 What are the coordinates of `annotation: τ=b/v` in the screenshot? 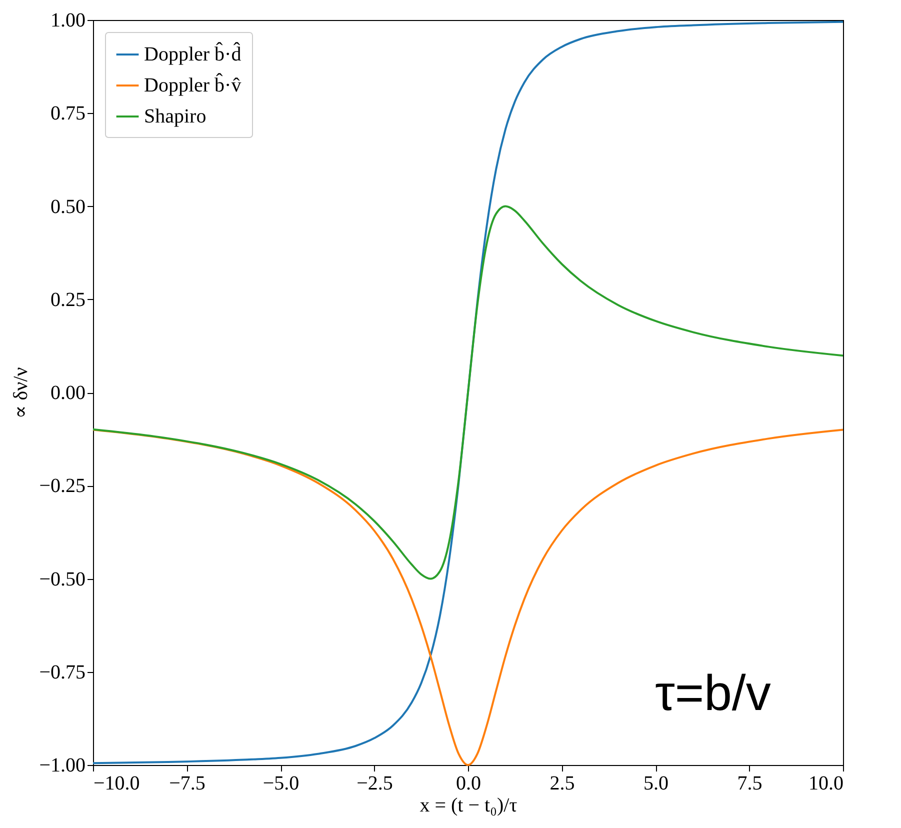 It's located at (713, 693).